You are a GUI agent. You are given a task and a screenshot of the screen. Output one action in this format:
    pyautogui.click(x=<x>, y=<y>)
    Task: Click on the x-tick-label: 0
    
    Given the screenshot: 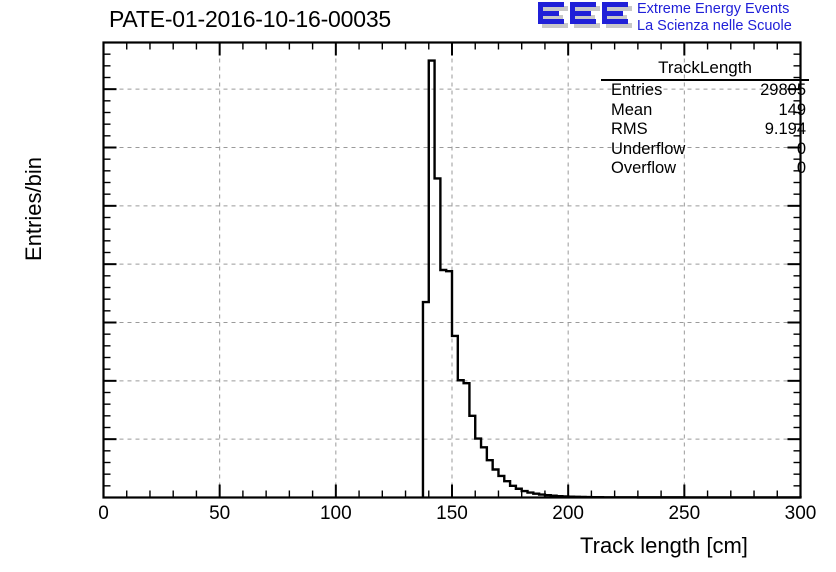 What is the action you would take?
    pyautogui.click(x=103, y=513)
    